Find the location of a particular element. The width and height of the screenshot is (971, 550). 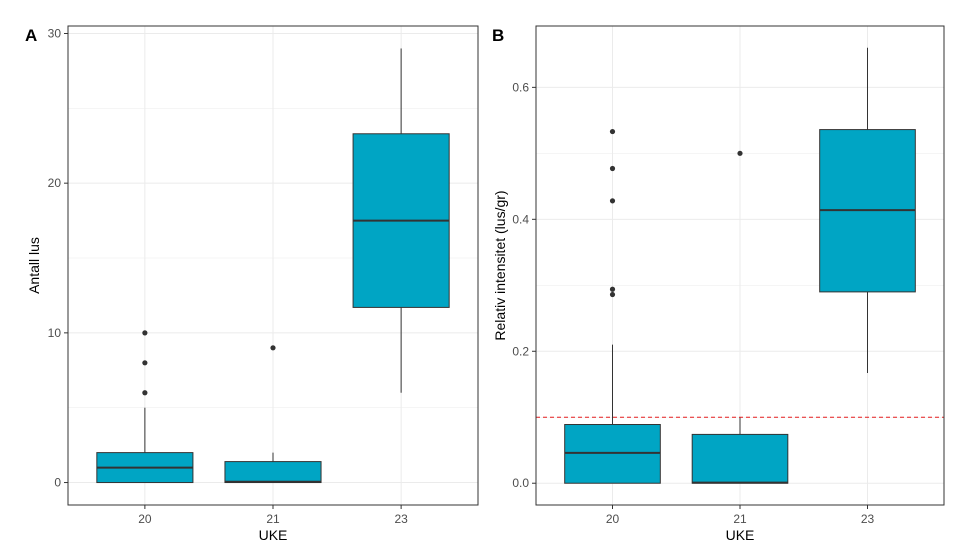

y-tick-label: 0 is located at coordinates (57, 483).